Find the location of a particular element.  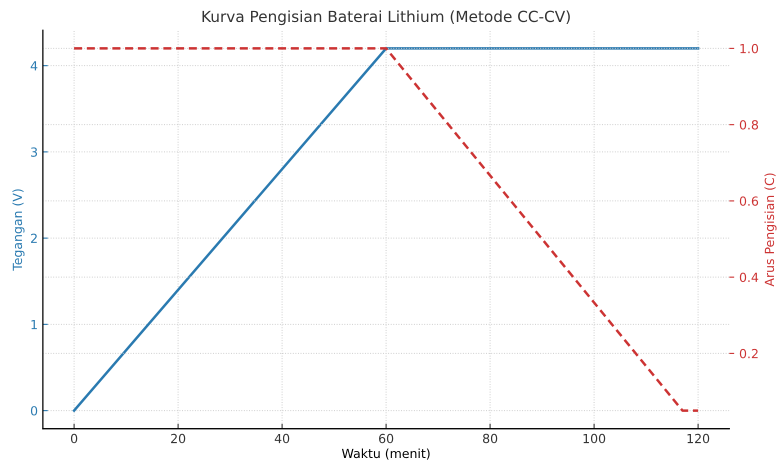

y2-tick-label: 0.4 is located at coordinates (749, 277).